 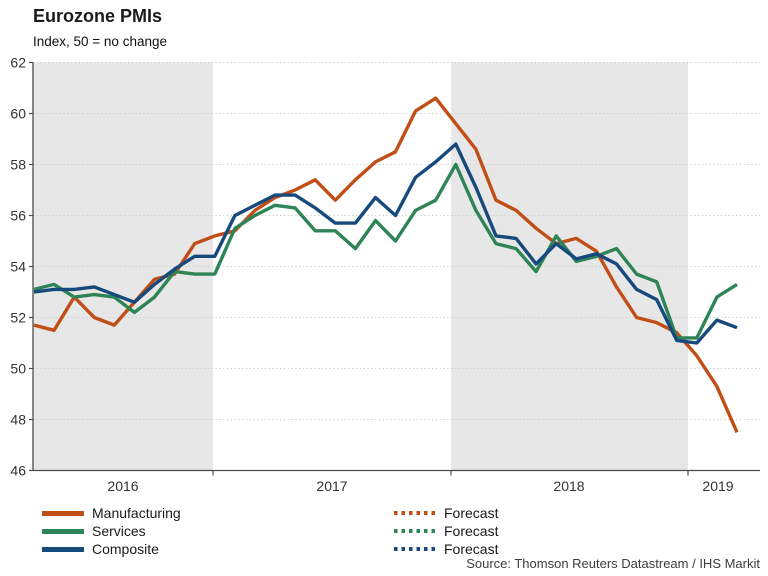 What do you see at coordinates (122, 486) in the screenshot?
I see `x-year-label: 2016` at bounding box center [122, 486].